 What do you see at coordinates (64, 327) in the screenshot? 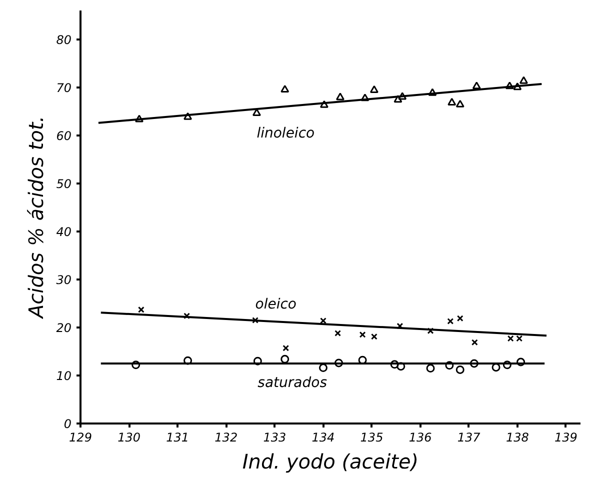
I see `y-tick-label: 20` at bounding box center [64, 327].